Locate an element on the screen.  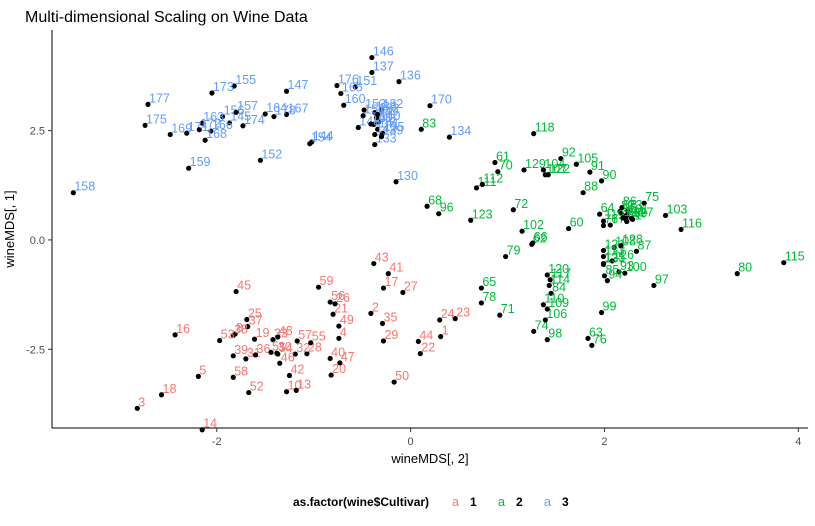
point-label: 104 is located at coordinates (554, 164).